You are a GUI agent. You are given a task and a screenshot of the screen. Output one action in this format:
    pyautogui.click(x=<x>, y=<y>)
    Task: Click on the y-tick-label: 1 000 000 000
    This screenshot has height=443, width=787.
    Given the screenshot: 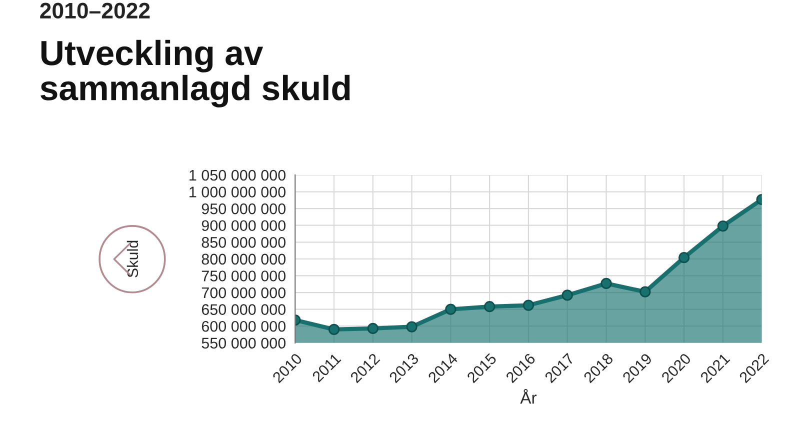 What is the action you would take?
    pyautogui.click(x=238, y=192)
    